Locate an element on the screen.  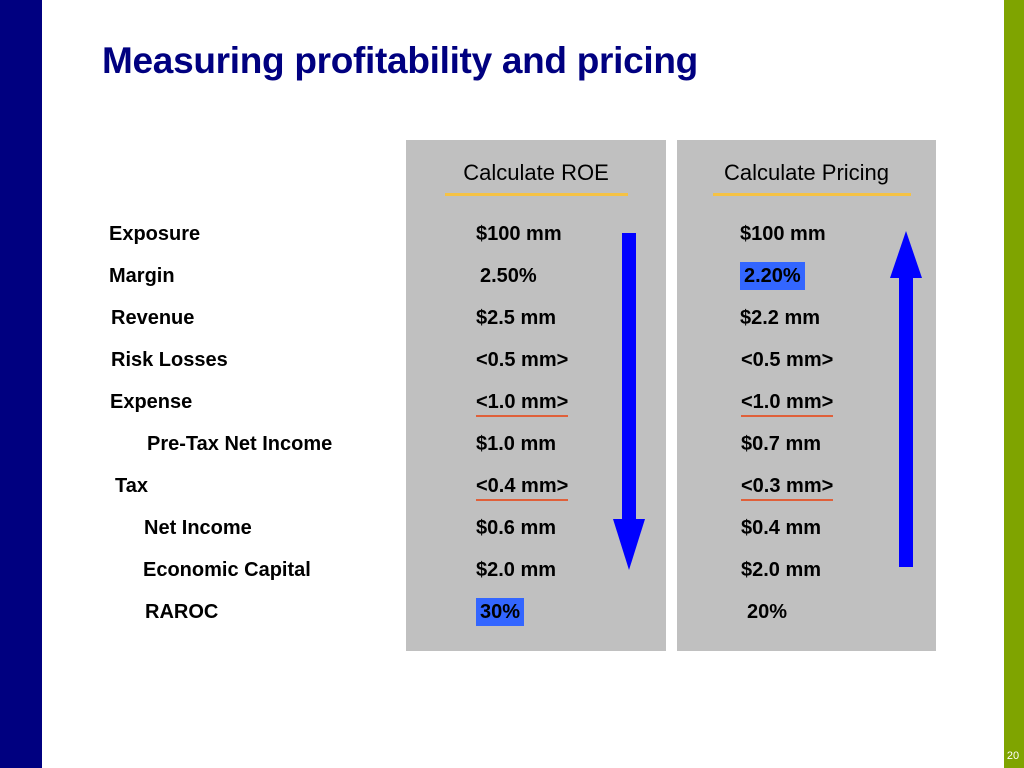
row-label: Pre-Tax Net Income is located at coordinates (240, 444).